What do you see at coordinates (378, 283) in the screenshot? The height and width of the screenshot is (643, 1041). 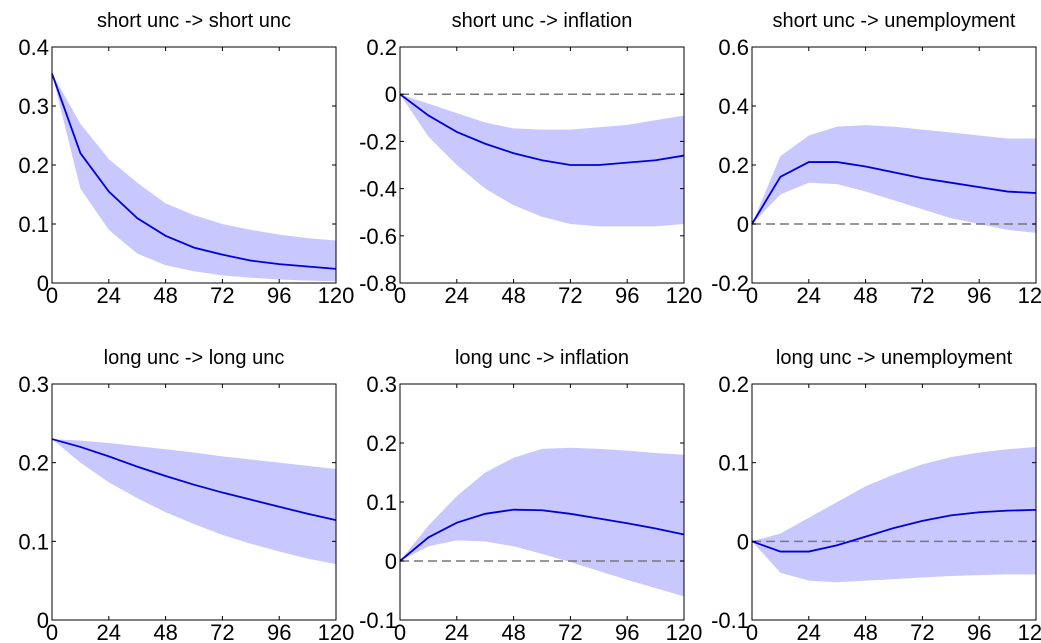 I see `y-tick-label: -0.8` at bounding box center [378, 283].